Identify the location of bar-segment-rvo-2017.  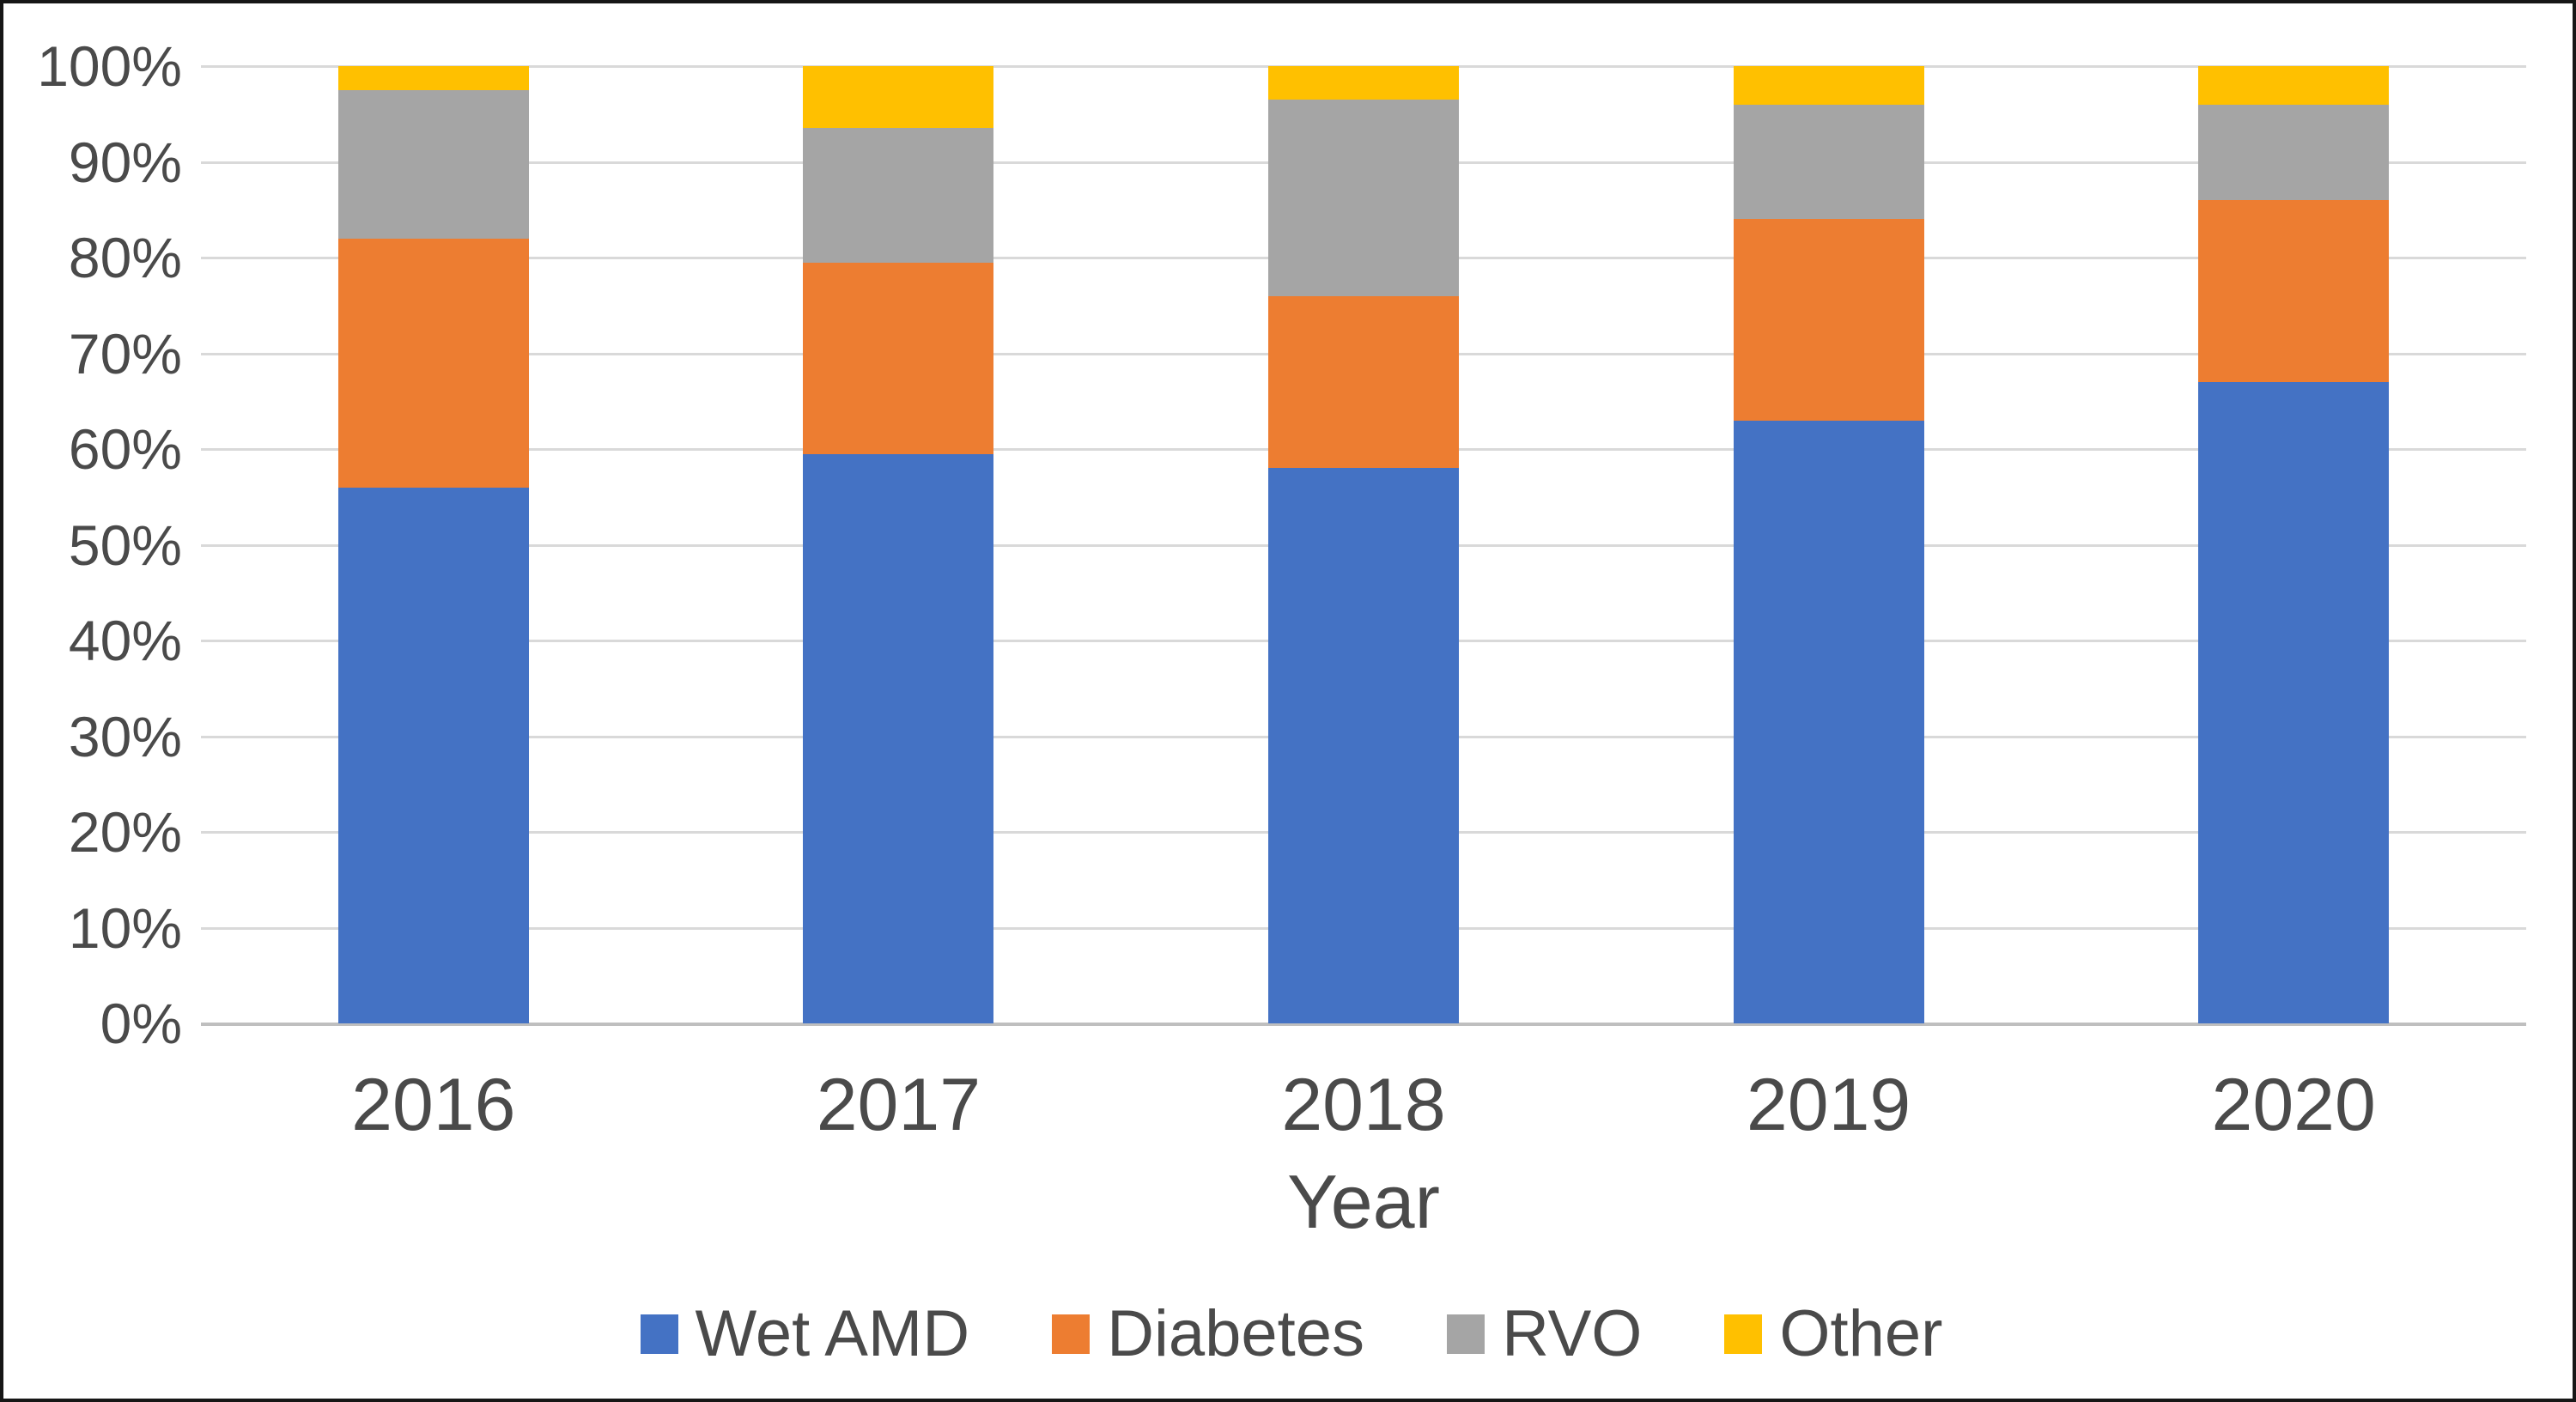
(899, 195).